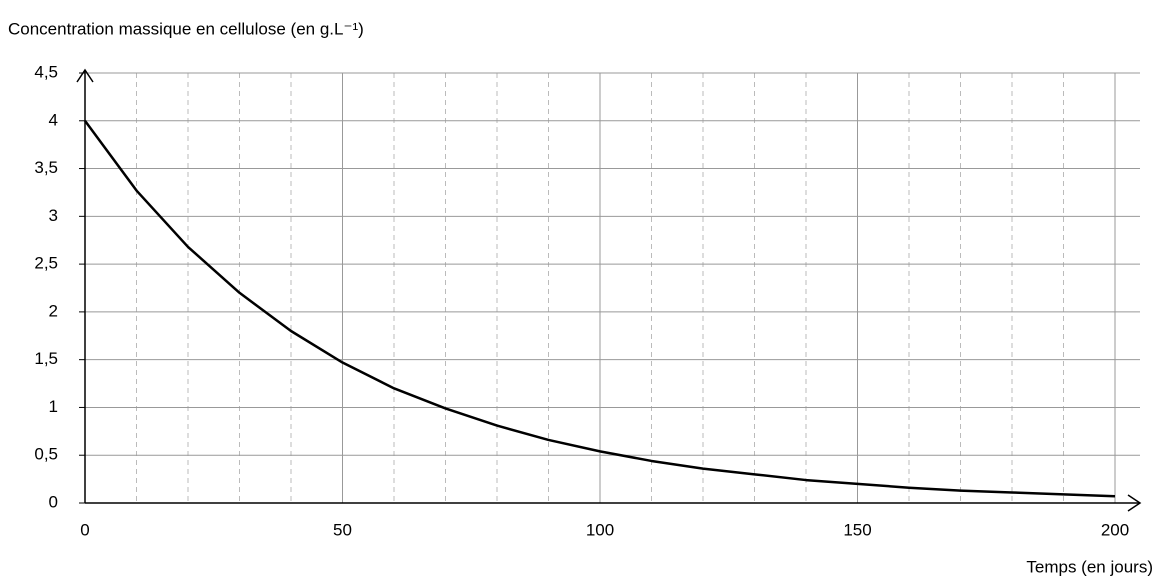 The image size is (1156, 584). What do you see at coordinates (1089, 566) in the screenshot?
I see `x-axis-label: Temps (en jours)` at bounding box center [1089, 566].